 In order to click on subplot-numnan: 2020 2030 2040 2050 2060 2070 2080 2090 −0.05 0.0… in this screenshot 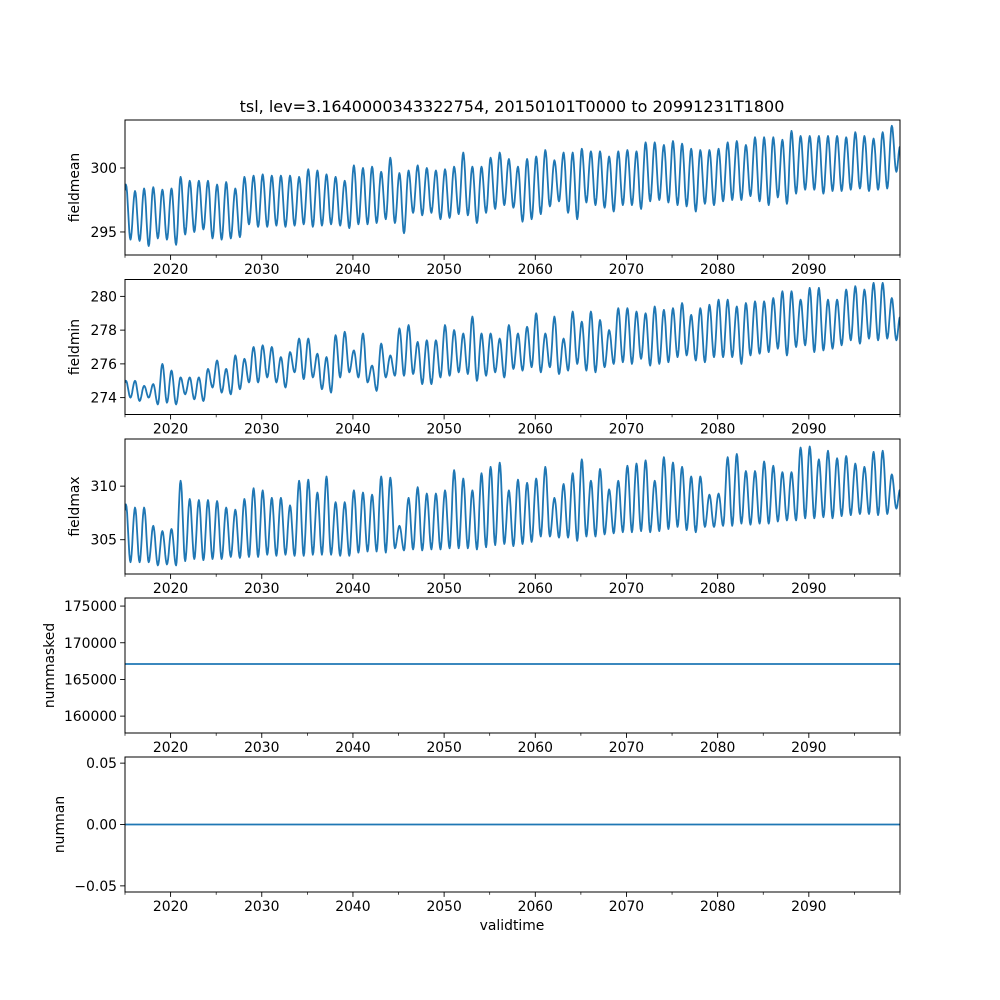, I will do `click(476, 835)`.